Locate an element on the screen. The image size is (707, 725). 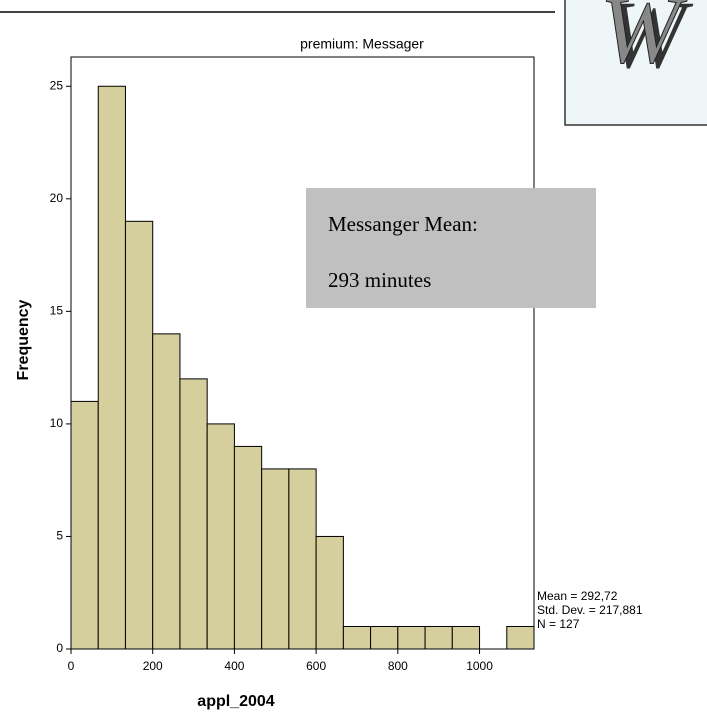
x-tick-label: 1000 is located at coordinates (479, 666).